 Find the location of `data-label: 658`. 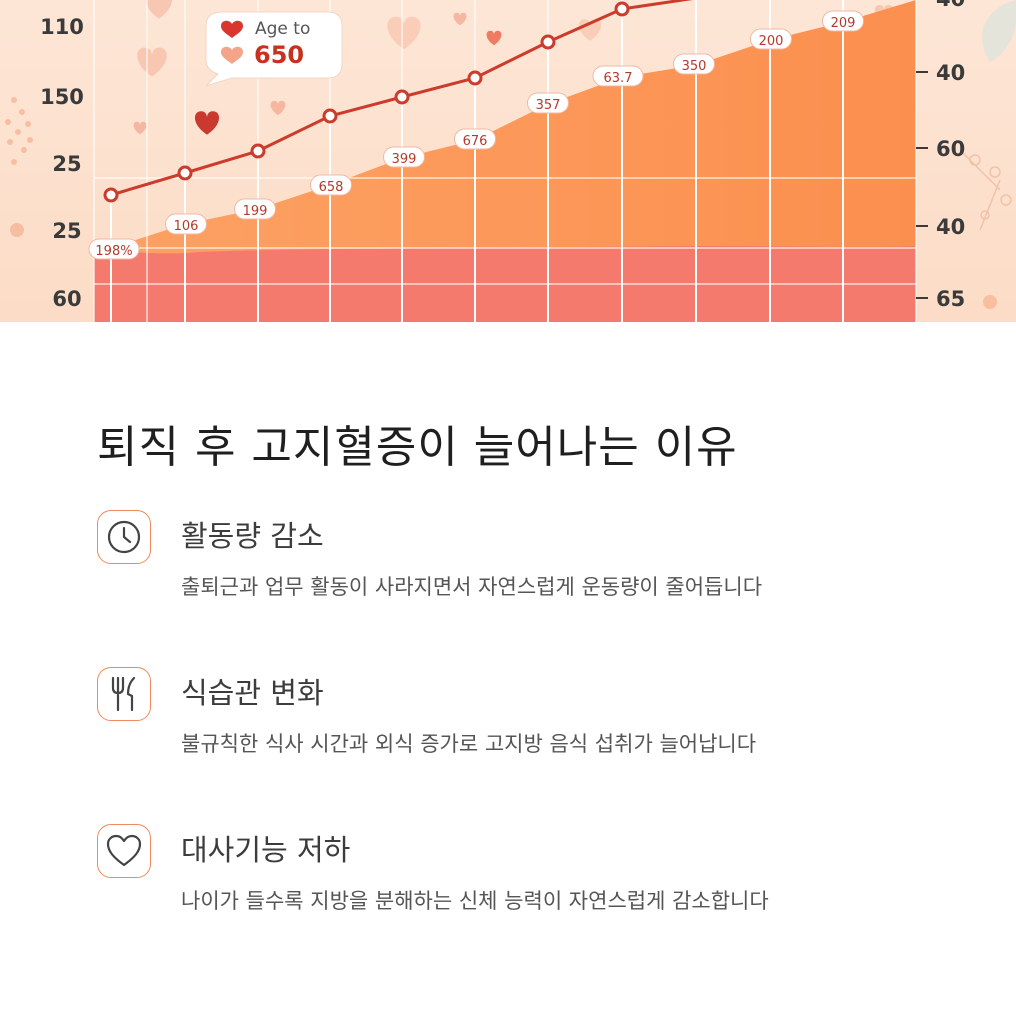

data-label: 658 is located at coordinates (331, 187).